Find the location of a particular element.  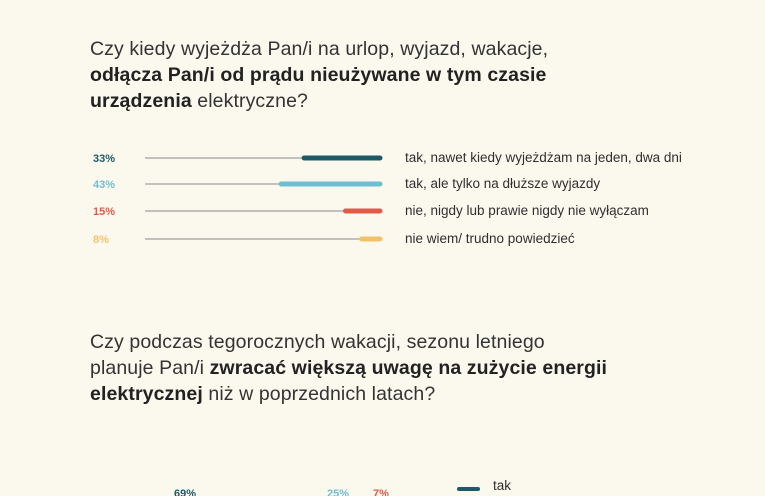

legend-label: tak is located at coordinates (502, 485).